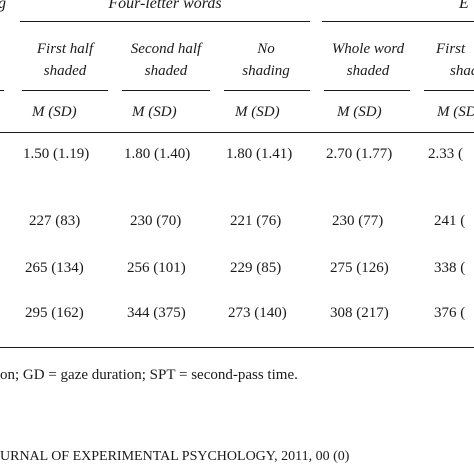  Describe the element at coordinates (259, 154) in the screenshot. I see `table-cell: 1.80 (1.41)` at that location.